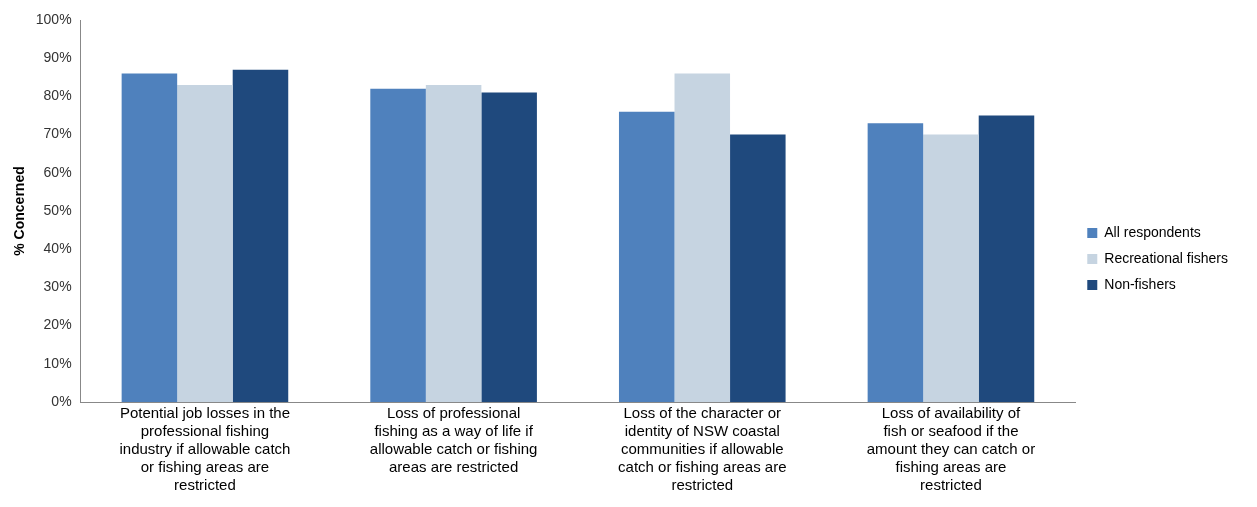 The width and height of the screenshot is (1257, 507). I want to click on x-tick-label: Loss of availability of fish or seafood if the amount they can catch or fishing areas are restricted, so click(951, 449).